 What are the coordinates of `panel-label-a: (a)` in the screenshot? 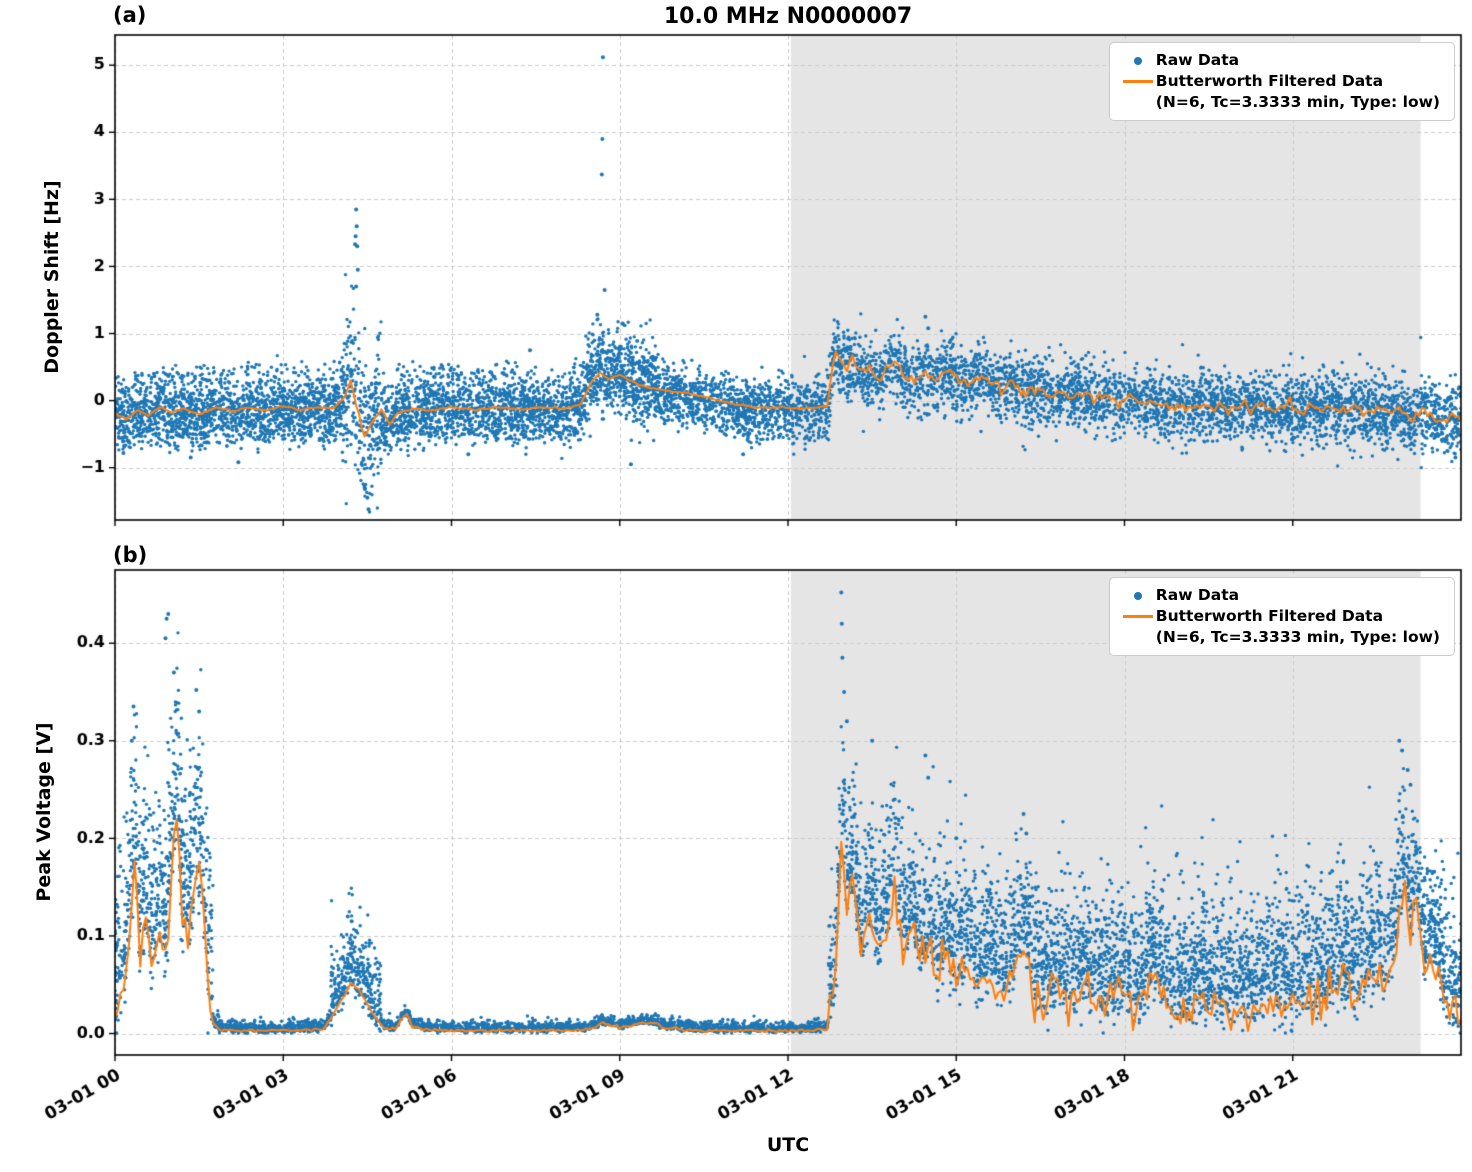 It's located at (130, 15).